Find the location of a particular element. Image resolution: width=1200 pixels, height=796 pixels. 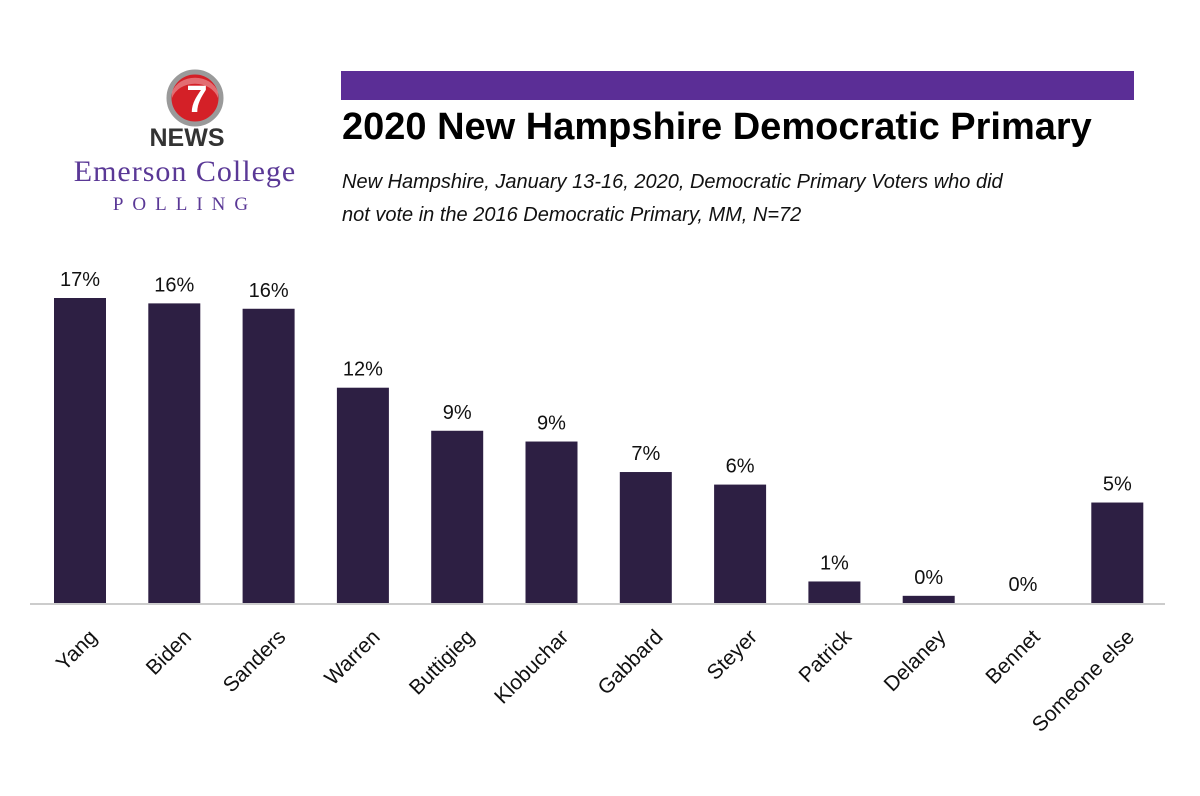

data-label-warren: 12% is located at coordinates (363, 370).